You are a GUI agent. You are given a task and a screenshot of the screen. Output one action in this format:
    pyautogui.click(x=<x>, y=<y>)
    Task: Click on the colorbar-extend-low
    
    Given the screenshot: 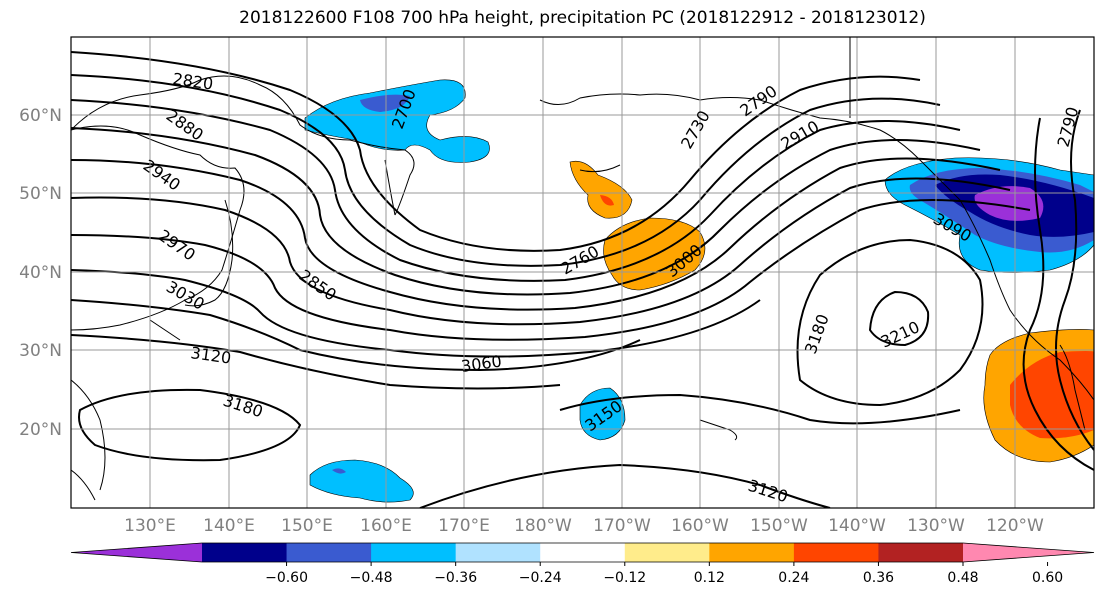 What is the action you would take?
    pyautogui.click(x=136, y=552)
    